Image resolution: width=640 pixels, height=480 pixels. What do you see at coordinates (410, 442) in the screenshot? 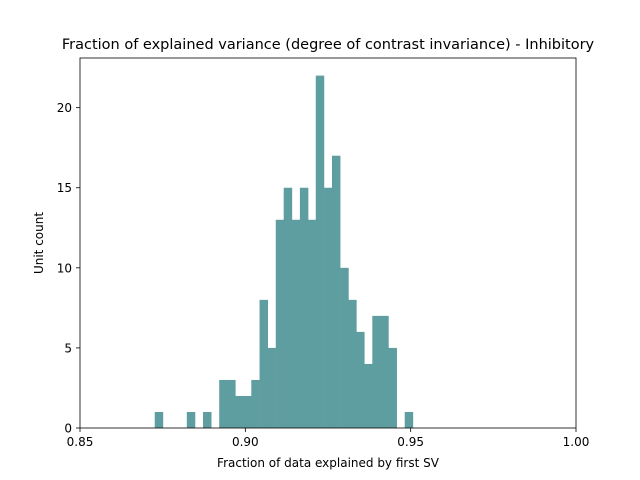
I see `x-tick-label: 0.95` at bounding box center [410, 442].